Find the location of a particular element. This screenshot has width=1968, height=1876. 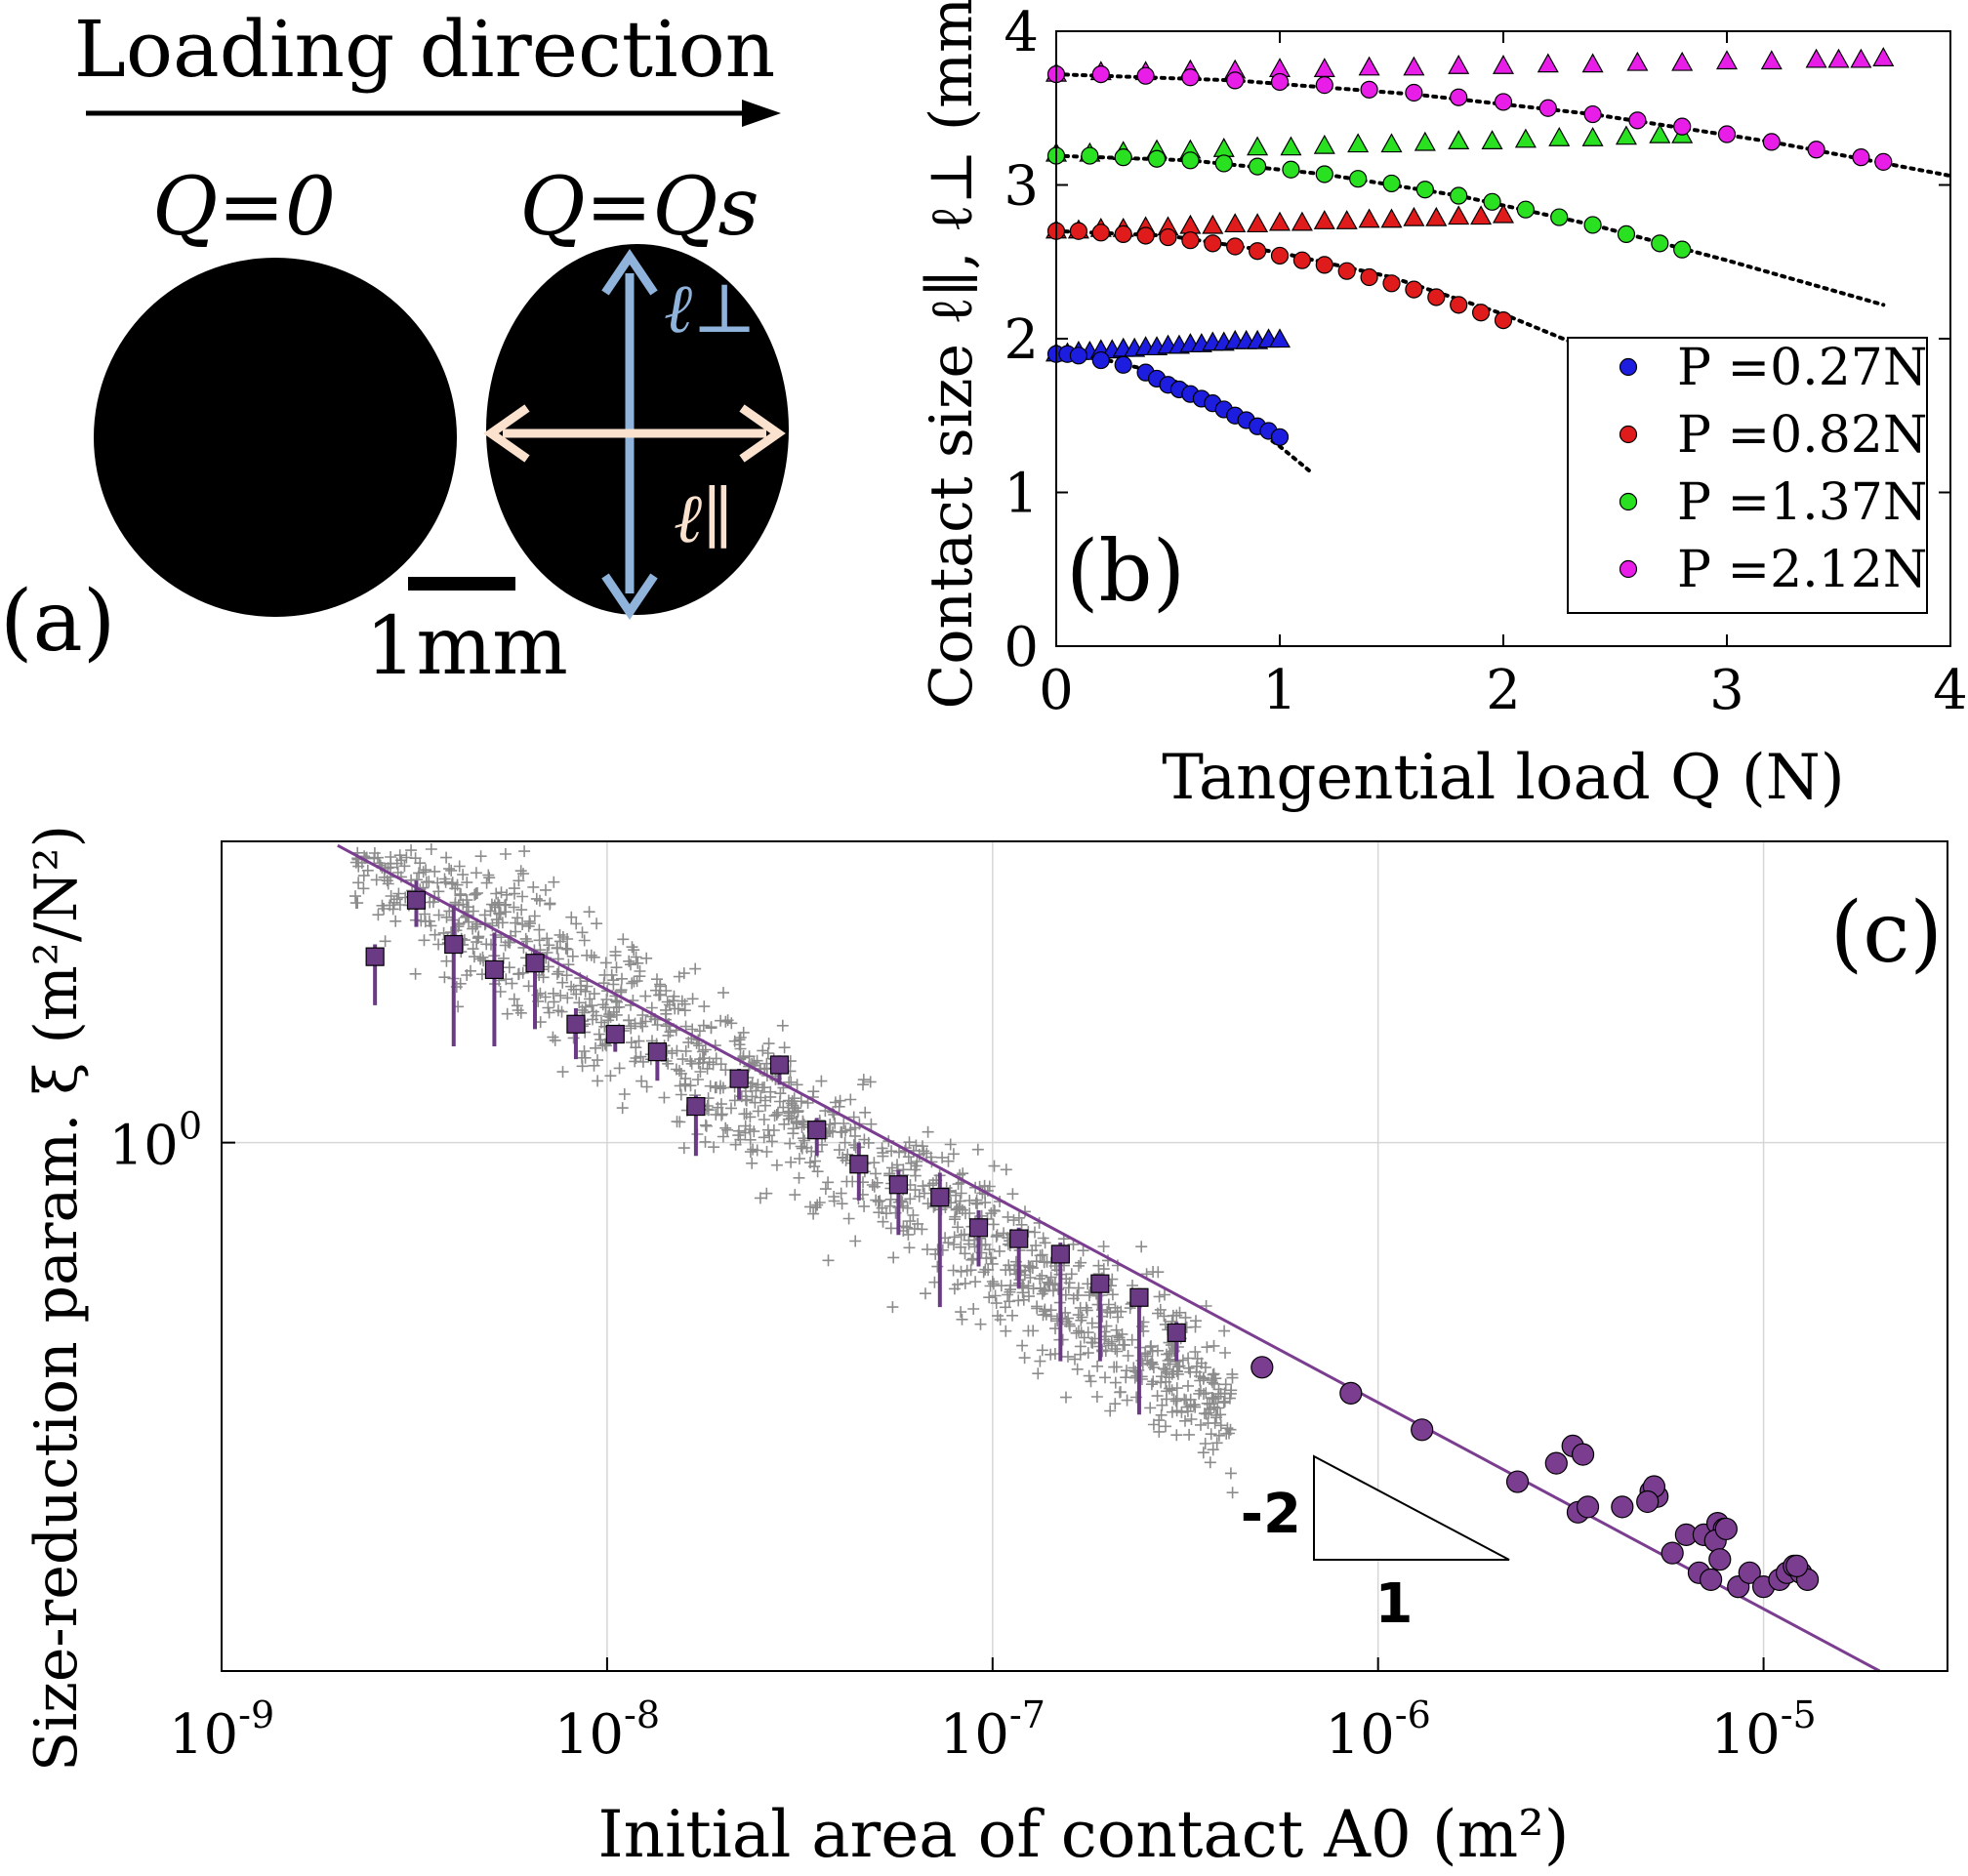

b-x-tick-label: 2 is located at coordinates (1503, 690).